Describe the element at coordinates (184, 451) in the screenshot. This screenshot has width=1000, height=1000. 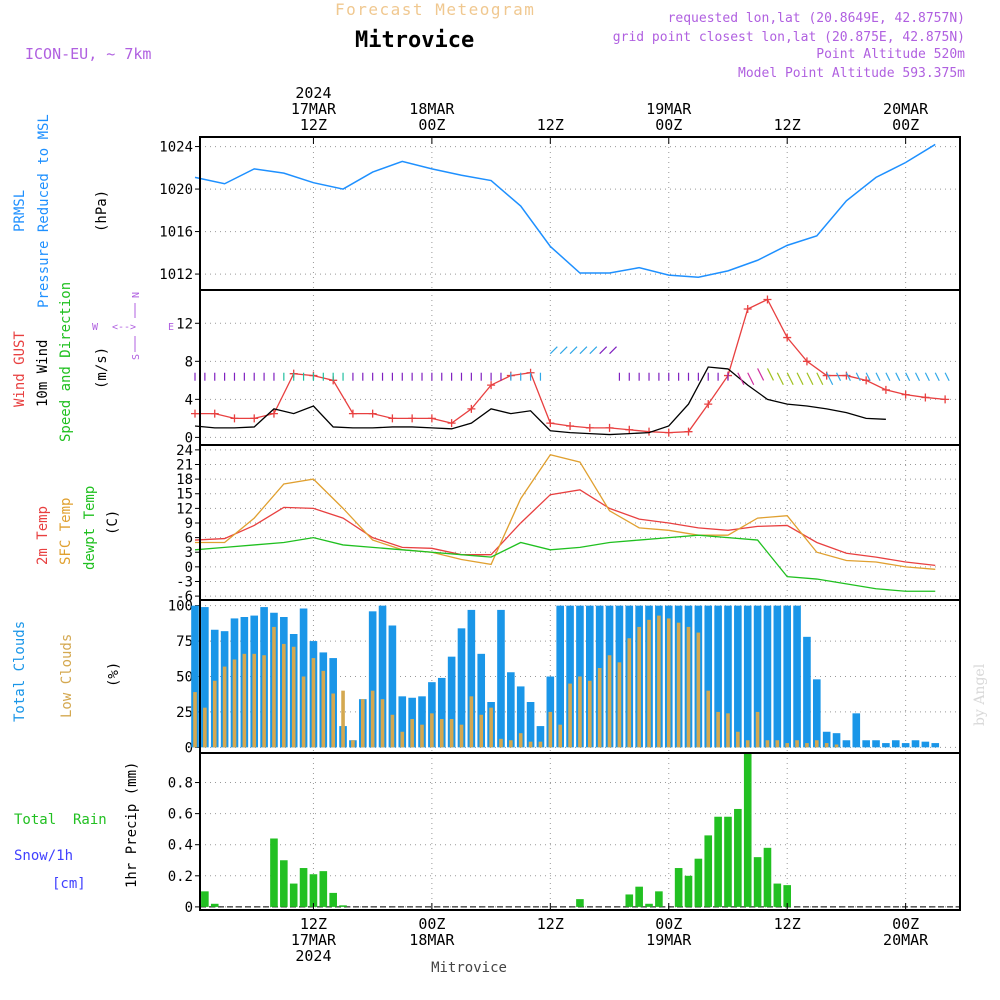
I see `y-tick-label: 24` at that location.